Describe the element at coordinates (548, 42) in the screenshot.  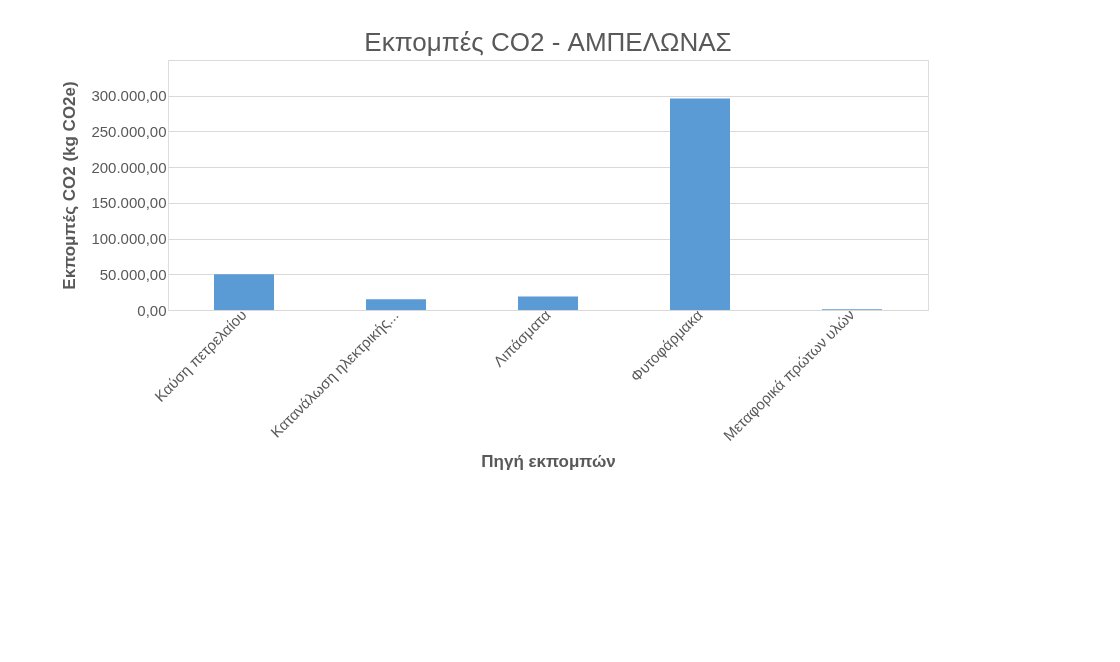
I see `chart-title: Εκπομπές CO2 - ΑΜΠΕΛΩΝΑΣ` at that location.